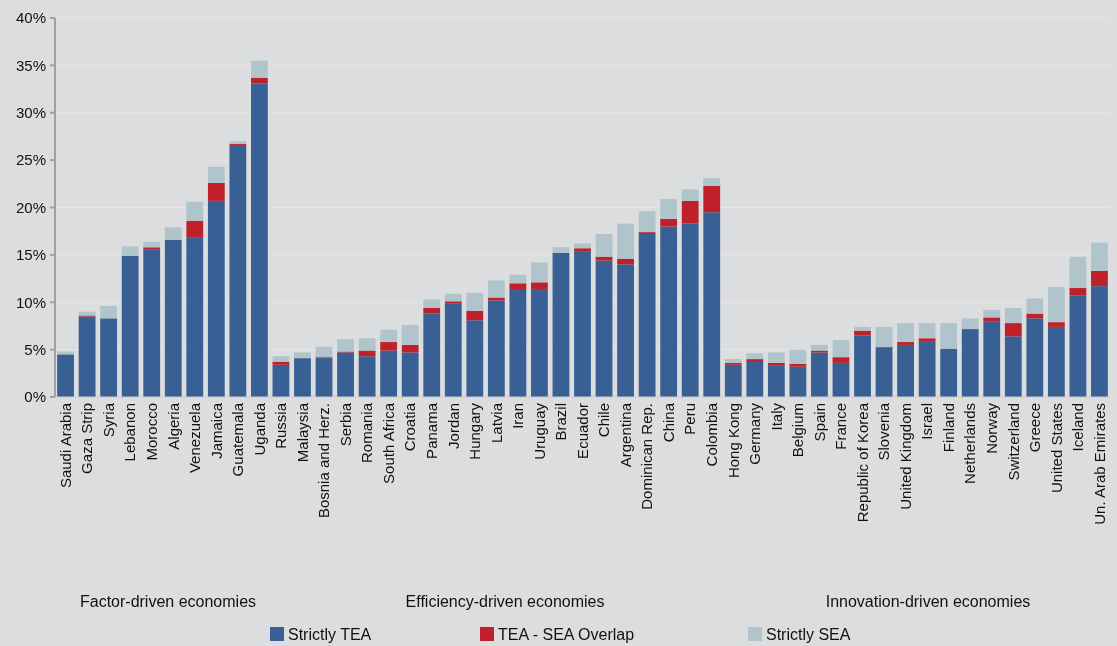  What do you see at coordinates (345, 424) in the screenshot?
I see `x-tick-label: Serbia` at bounding box center [345, 424].